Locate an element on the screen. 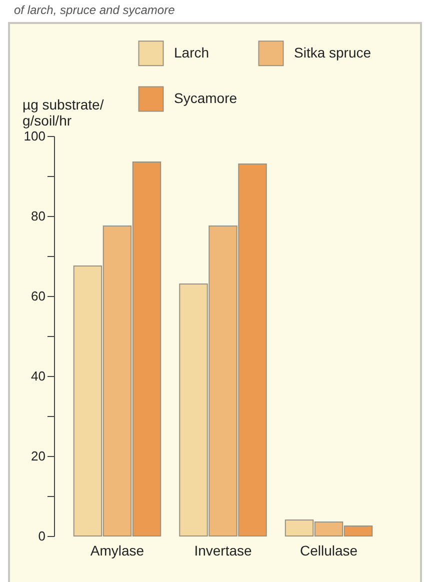 The height and width of the screenshot is (582, 446). y-axis-title: µg substrate/ g/soil/hr is located at coordinates (63, 112).